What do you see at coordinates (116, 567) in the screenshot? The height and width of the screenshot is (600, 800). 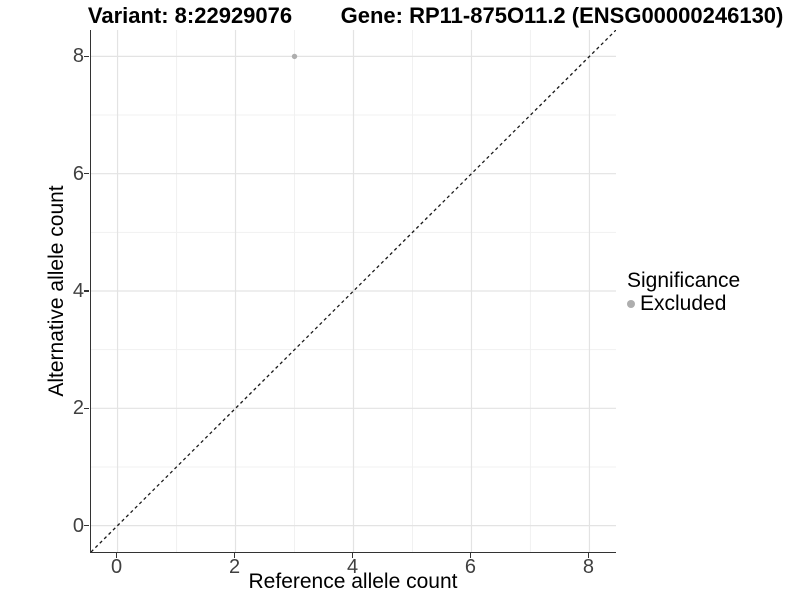 I see `x-tick-label: 0` at bounding box center [116, 567].